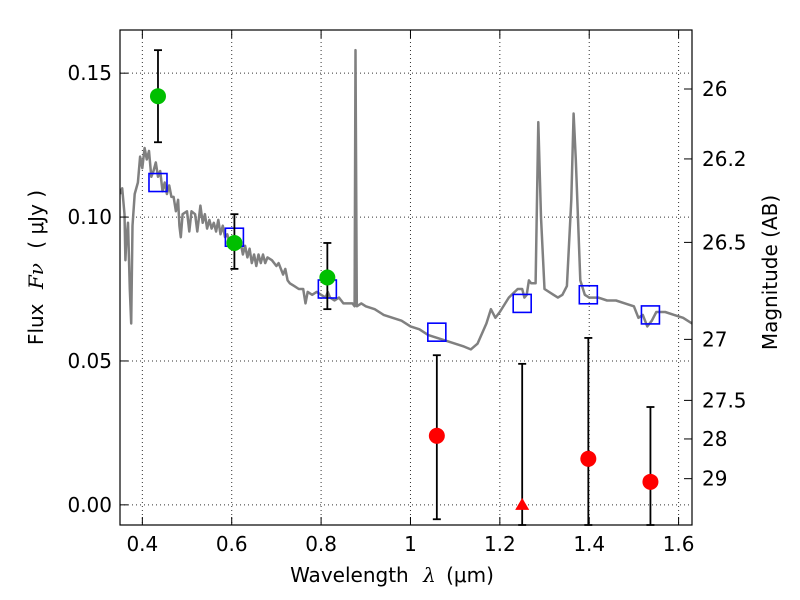 Image resolution: width=800 pixels, height=600 pixels. I want to click on y-axis-label: Flux Fν ( μJy ), so click(36, 267).